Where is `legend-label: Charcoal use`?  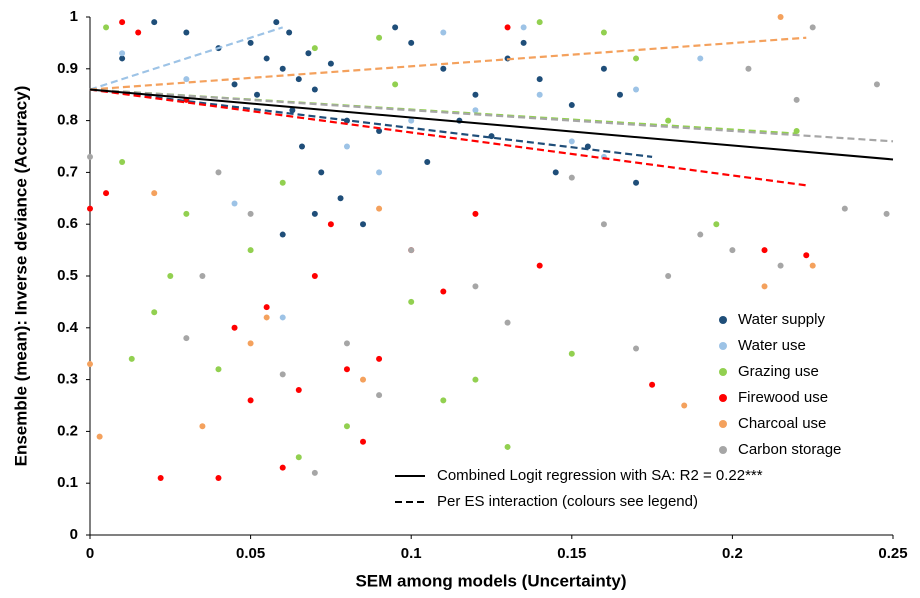 legend-label: Charcoal use is located at coordinates (782, 423).